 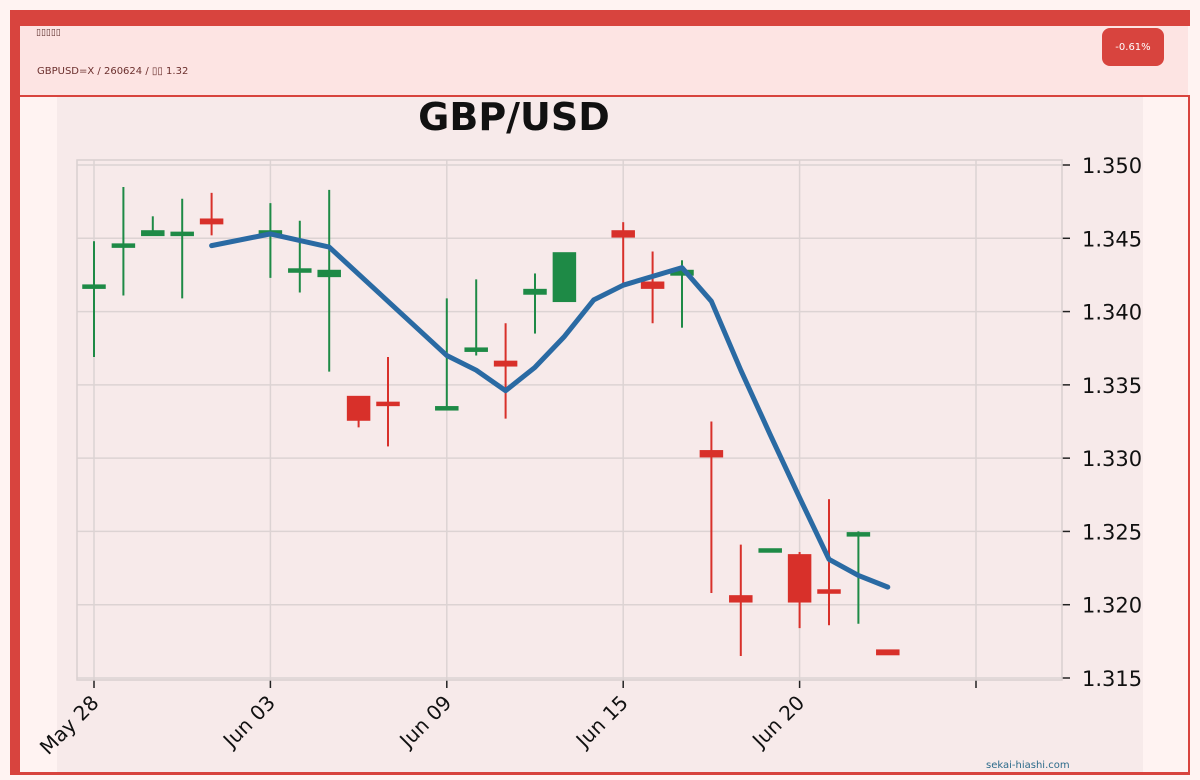 I want to click on x-tick-label: Jun 20, so click(x=777, y=722).